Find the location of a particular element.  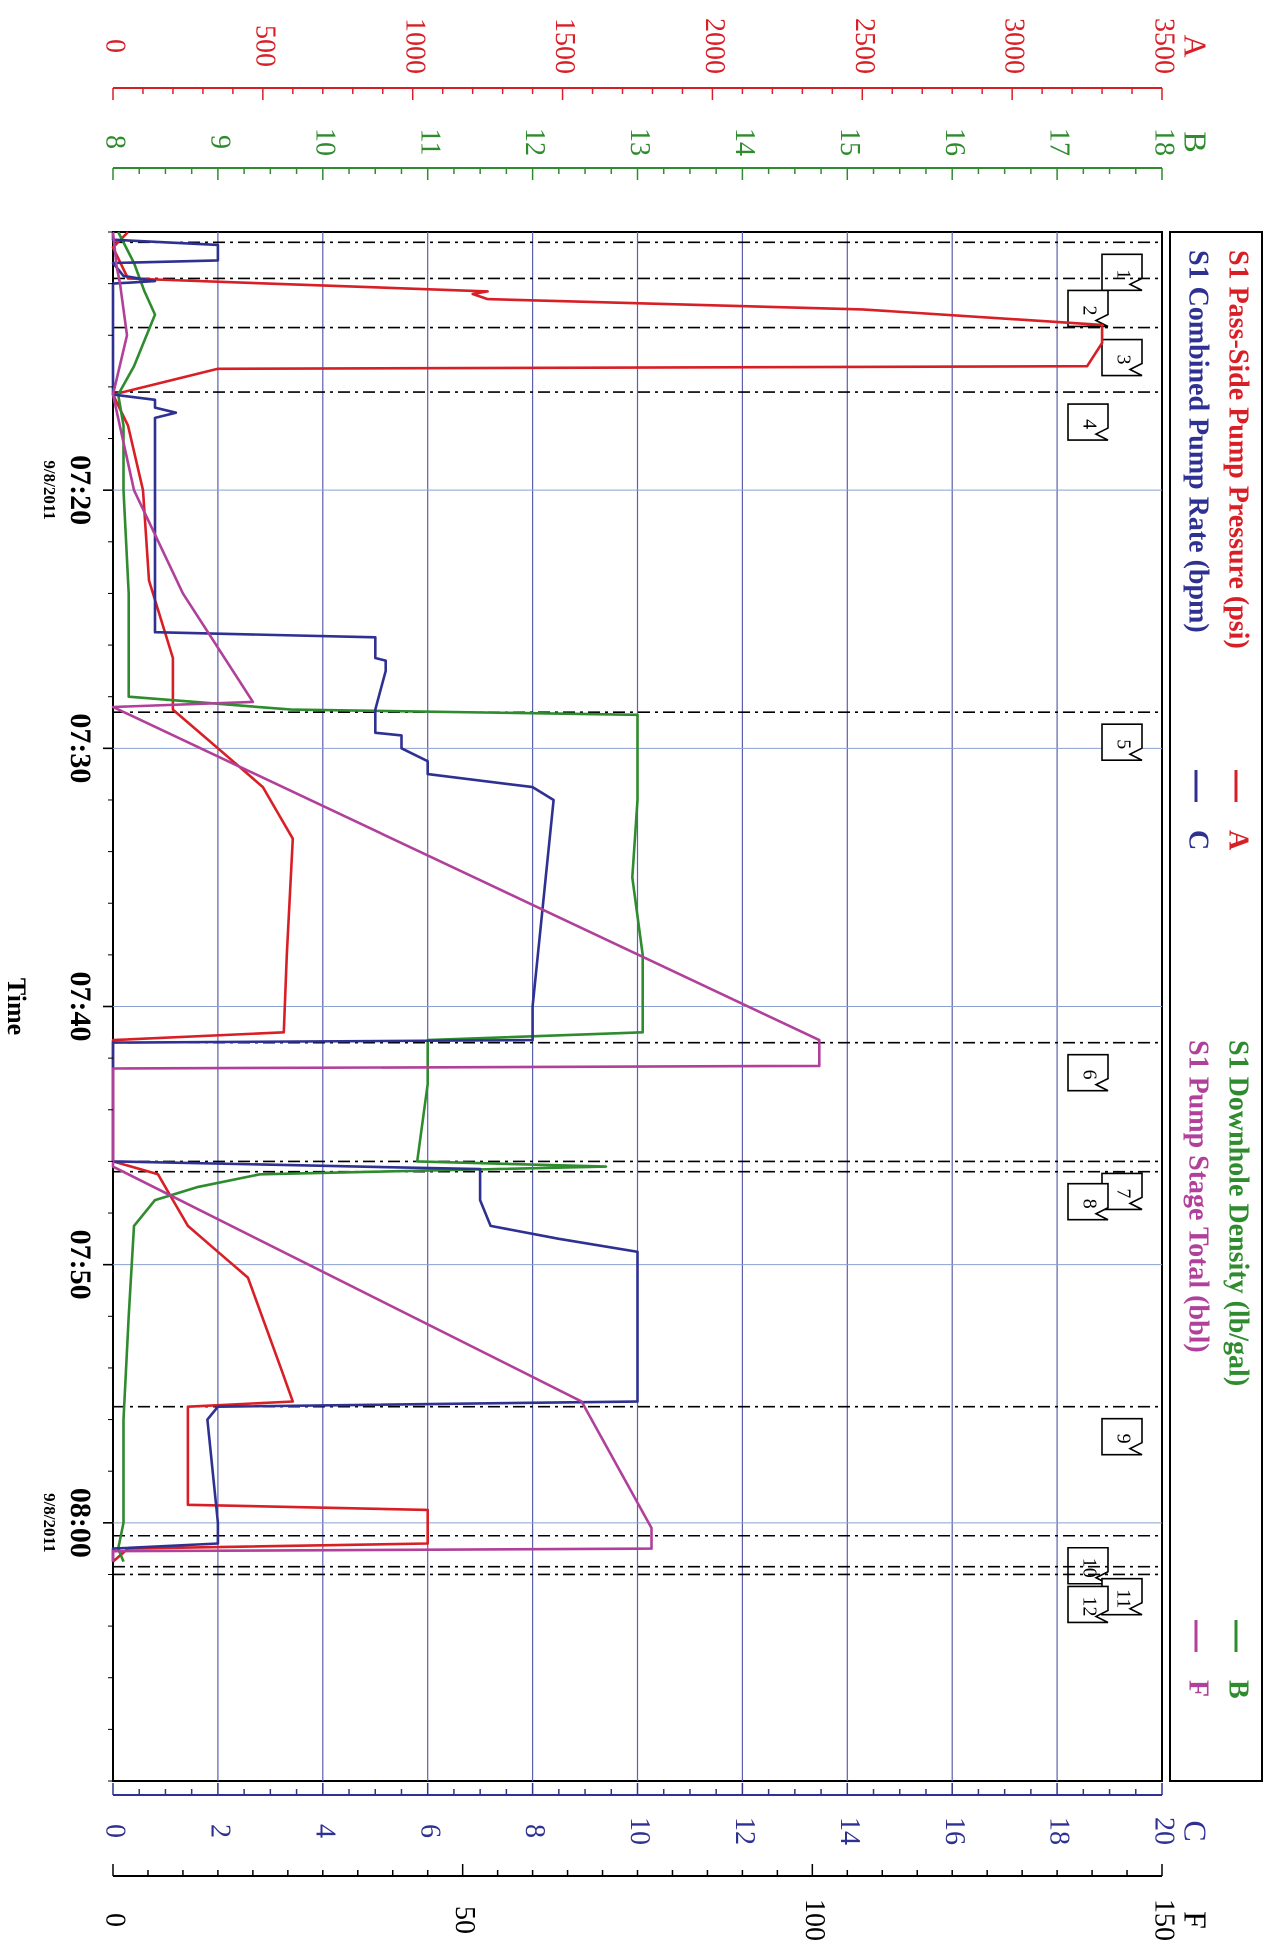

event-marker-label: 4 is located at coordinates (1089, 424).